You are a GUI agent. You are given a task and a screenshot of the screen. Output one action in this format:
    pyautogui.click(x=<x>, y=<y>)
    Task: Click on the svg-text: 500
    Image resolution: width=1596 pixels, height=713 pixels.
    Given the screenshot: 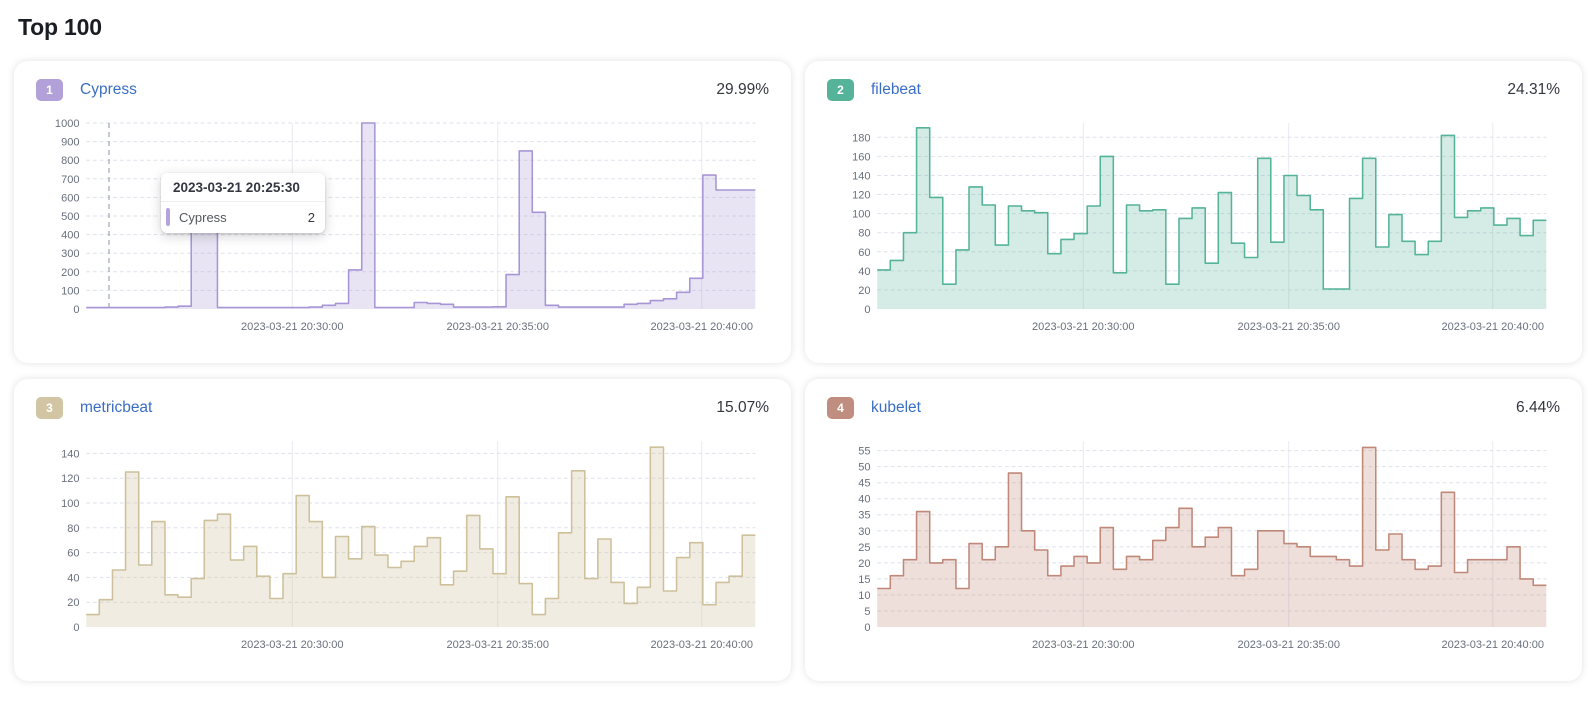 What is the action you would take?
    pyautogui.click(x=70, y=217)
    